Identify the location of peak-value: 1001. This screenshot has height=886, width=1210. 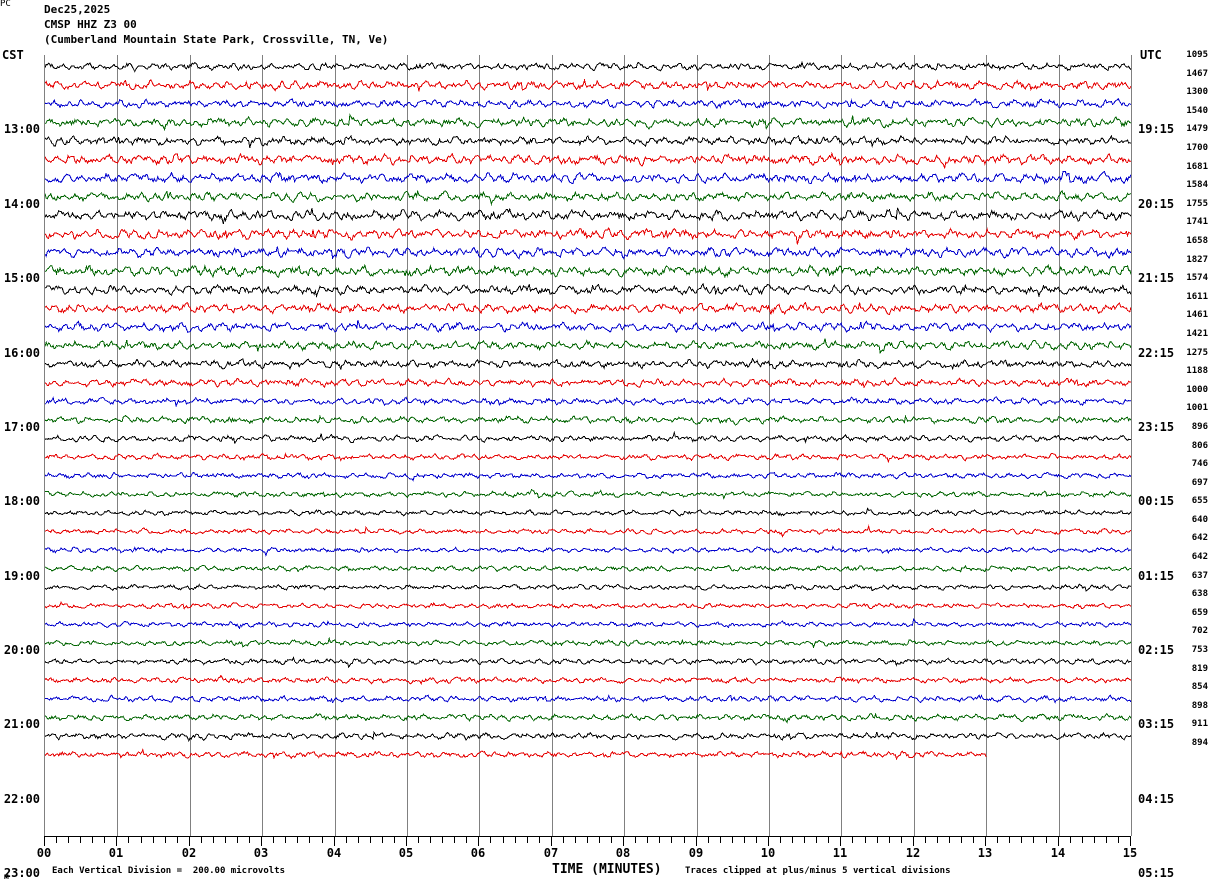
(1197, 408).